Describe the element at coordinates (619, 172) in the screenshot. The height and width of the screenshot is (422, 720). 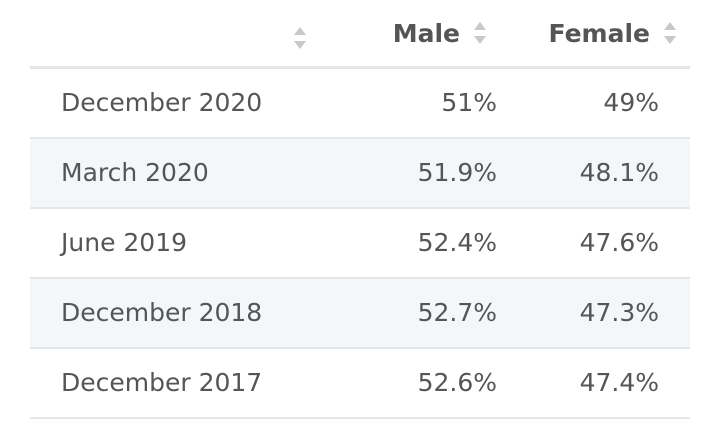
I see `female-share-cell: 48.1%` at that location.